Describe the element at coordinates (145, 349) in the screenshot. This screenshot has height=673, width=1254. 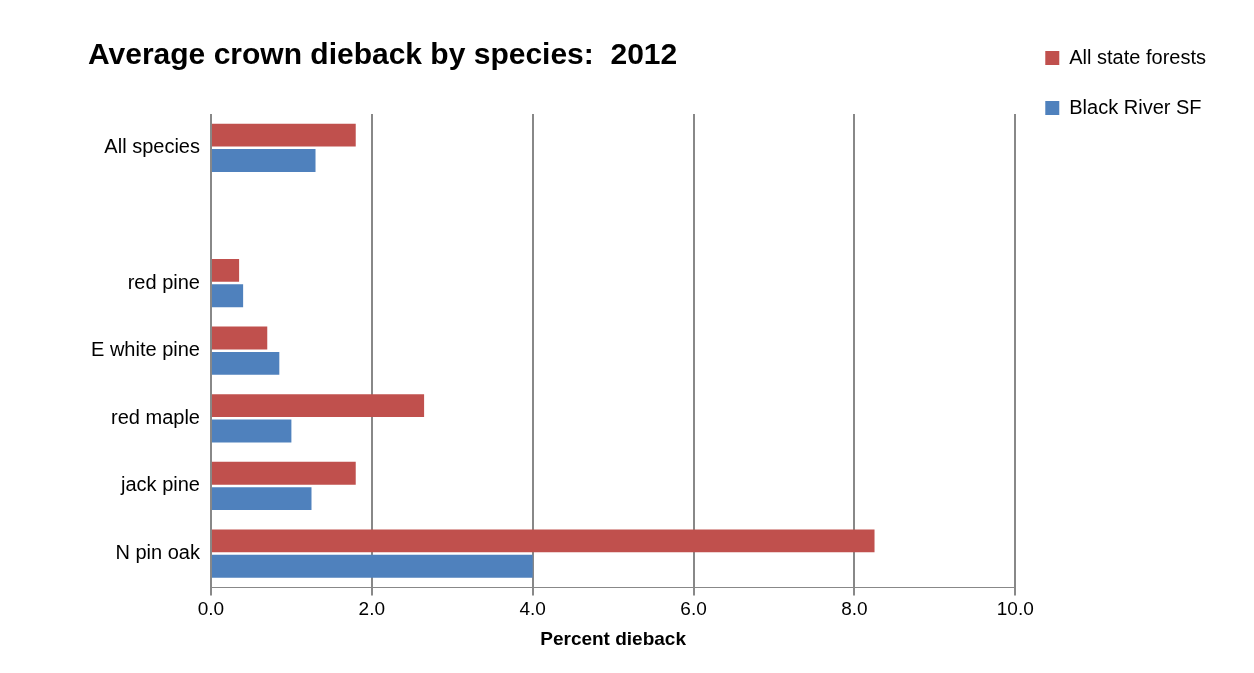
I see `y-tick-label: E white pine` at that location.